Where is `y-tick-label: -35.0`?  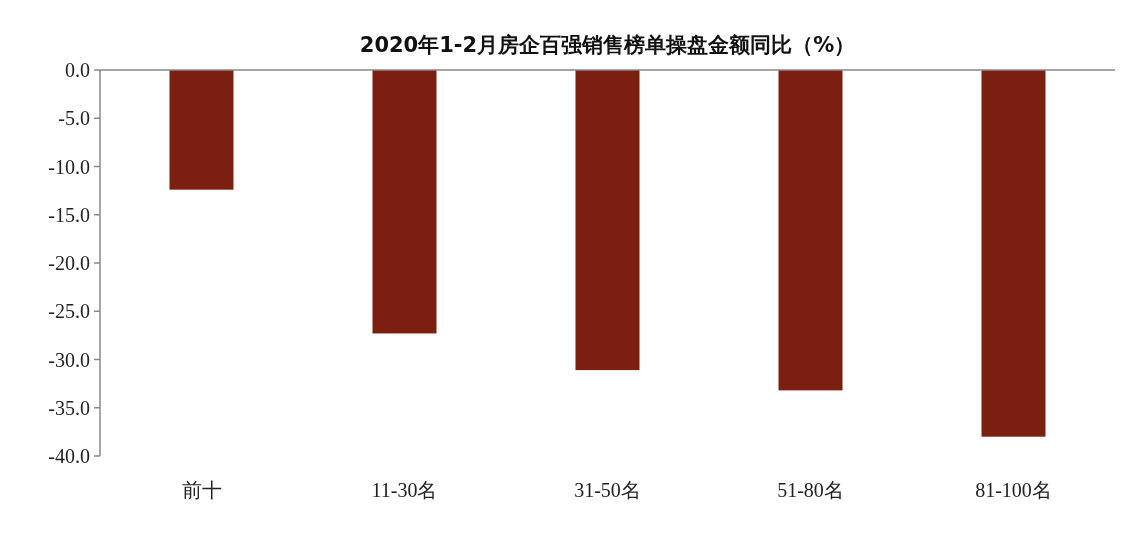
y-tick-label: -35.0 is located at coordinates (69, 407).